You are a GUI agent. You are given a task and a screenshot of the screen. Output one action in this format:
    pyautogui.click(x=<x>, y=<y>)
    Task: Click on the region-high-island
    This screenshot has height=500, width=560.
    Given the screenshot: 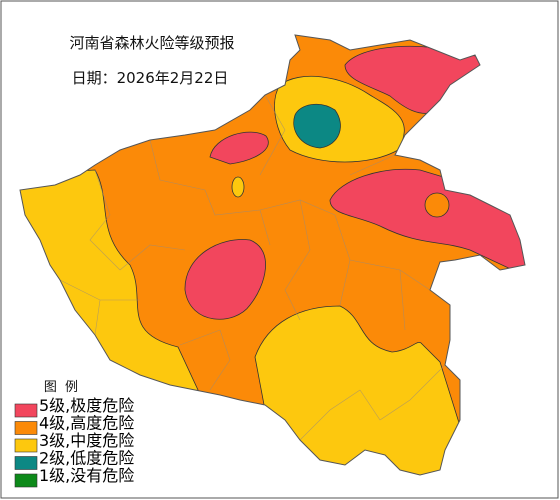 What is the action you would take?
    pyautogui.click(x=437, y=205)
    